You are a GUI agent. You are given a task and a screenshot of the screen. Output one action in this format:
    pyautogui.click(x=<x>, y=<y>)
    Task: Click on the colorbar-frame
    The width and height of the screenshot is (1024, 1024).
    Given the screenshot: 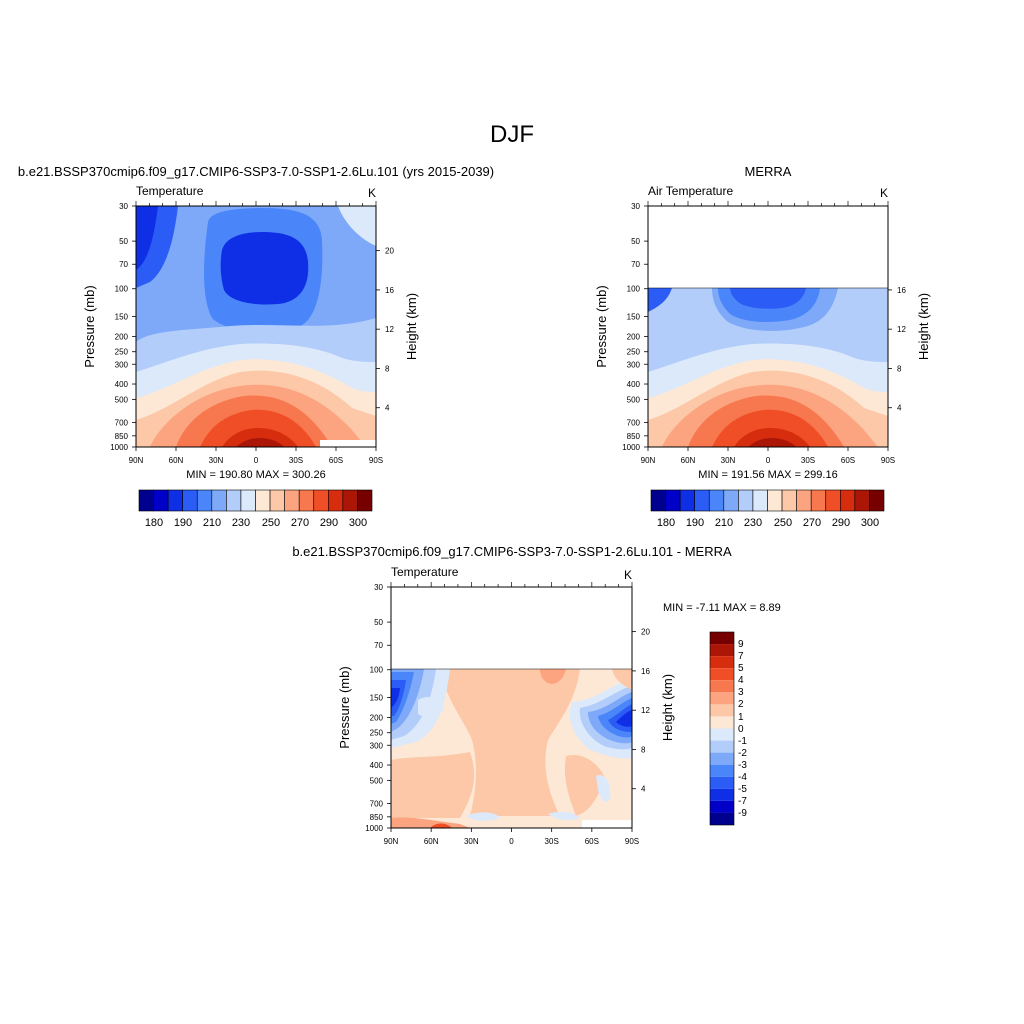 What is the action you would take?
    pyautogui.click(x=722, y=728)
    